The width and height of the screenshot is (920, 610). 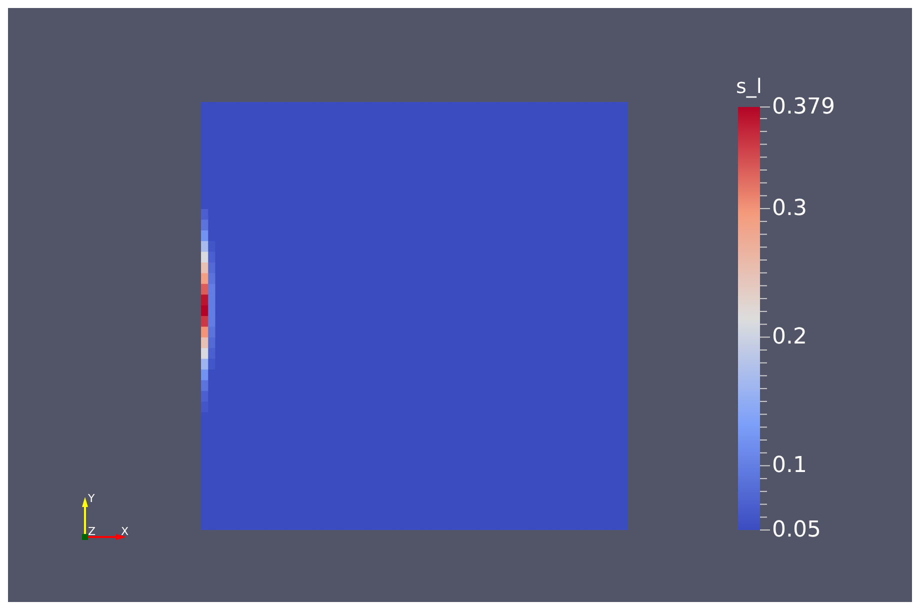 What do you see at coordinates (789, 465) in the screenshot?
I see `color-bar-label: 0.1` at bounding box center [789, 465].